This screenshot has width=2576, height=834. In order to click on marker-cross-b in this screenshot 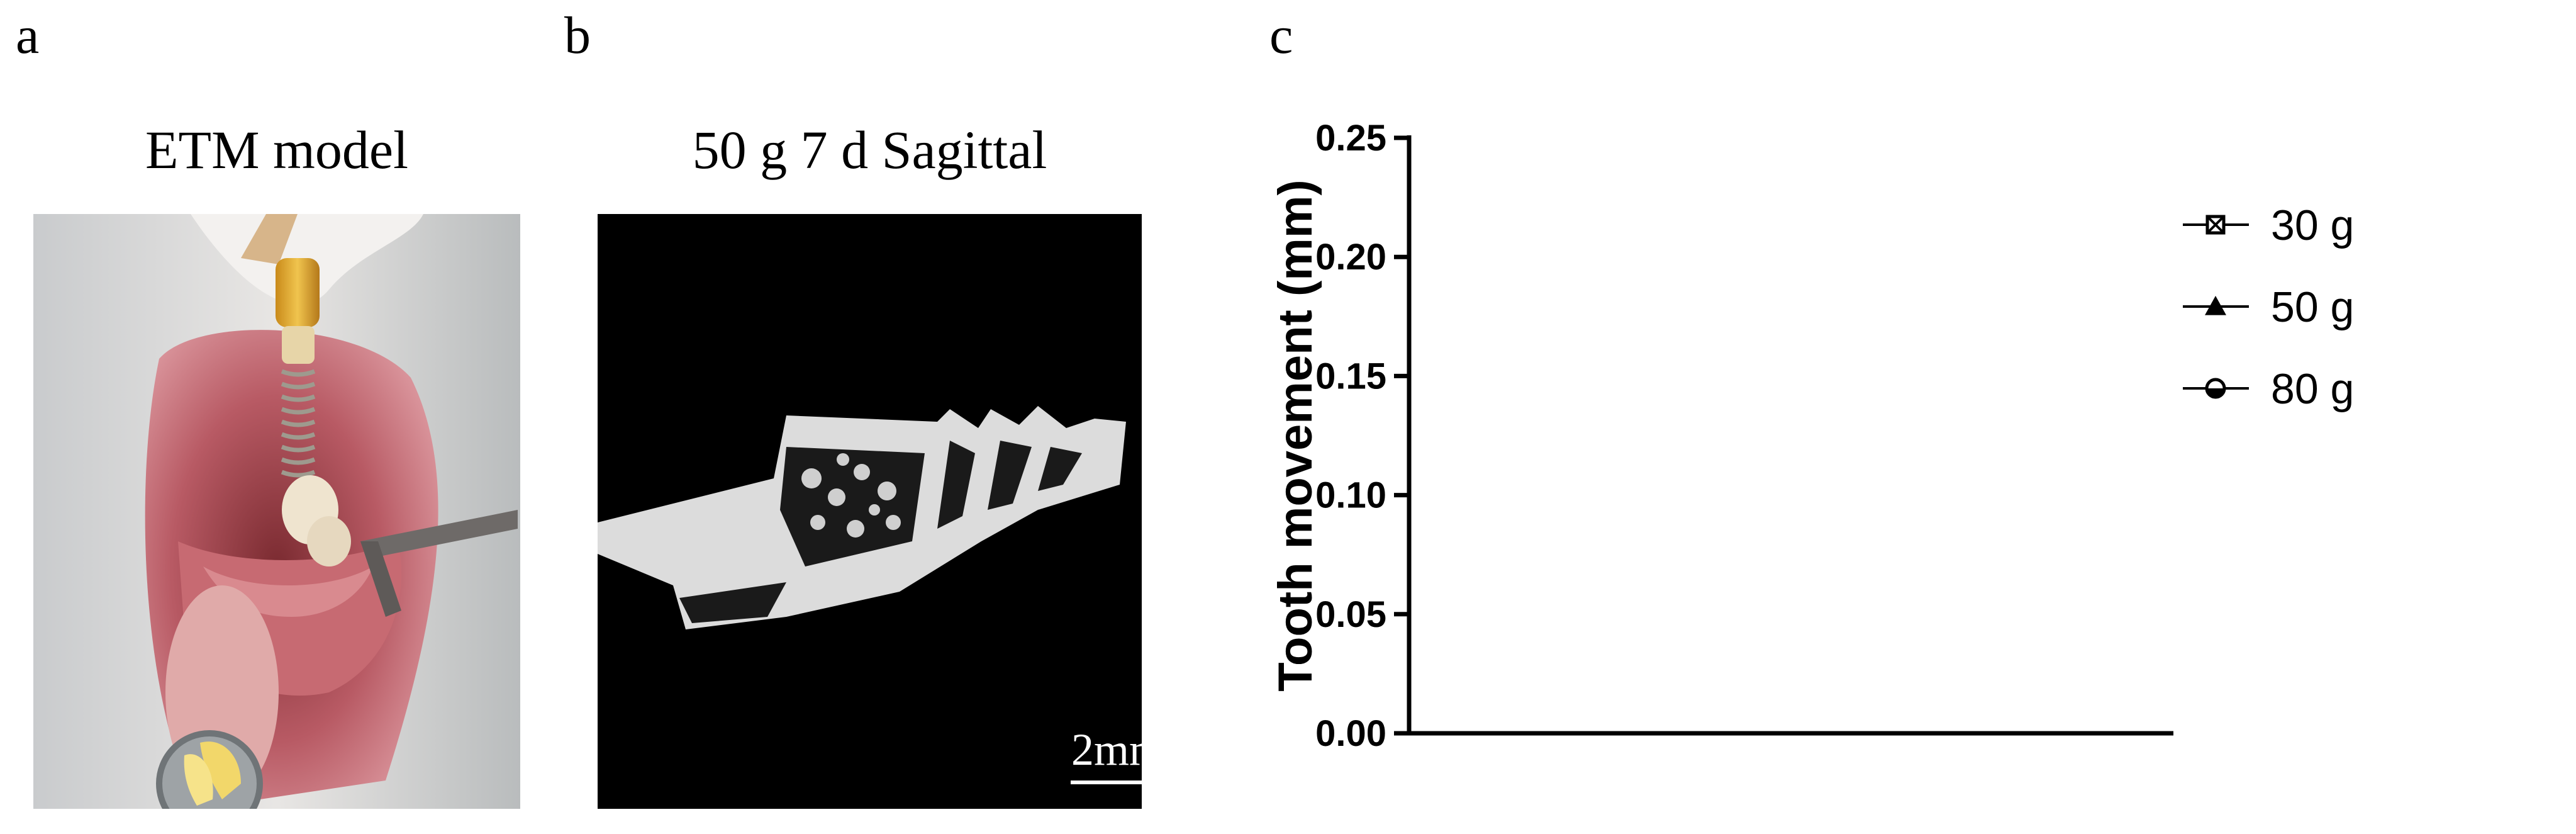, I will do `click(2215, 224)`.